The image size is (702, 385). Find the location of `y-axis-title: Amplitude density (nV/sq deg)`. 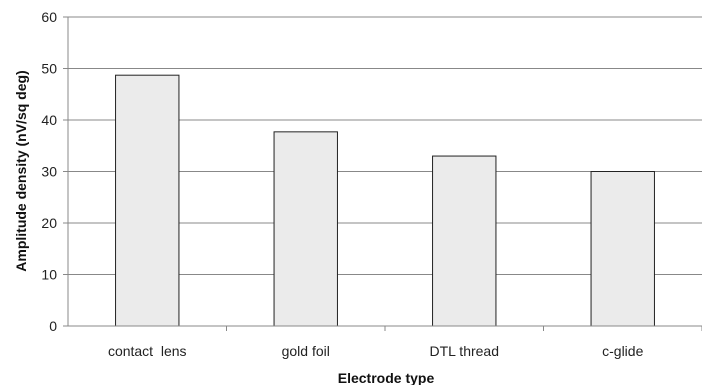

y-axis-title: Amplitude density (nV/sq deg) is located at coordinates (21, 170).